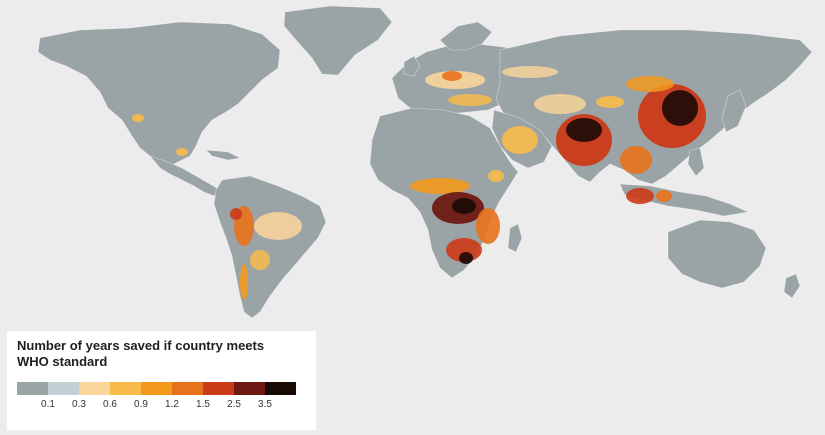 Image resolution: width=825 pixels, height=435 pixels. What do you see at coordinates (278, 226) in the screenshot?
I see `hotspot-brazil` at bounding box center [278, 226].